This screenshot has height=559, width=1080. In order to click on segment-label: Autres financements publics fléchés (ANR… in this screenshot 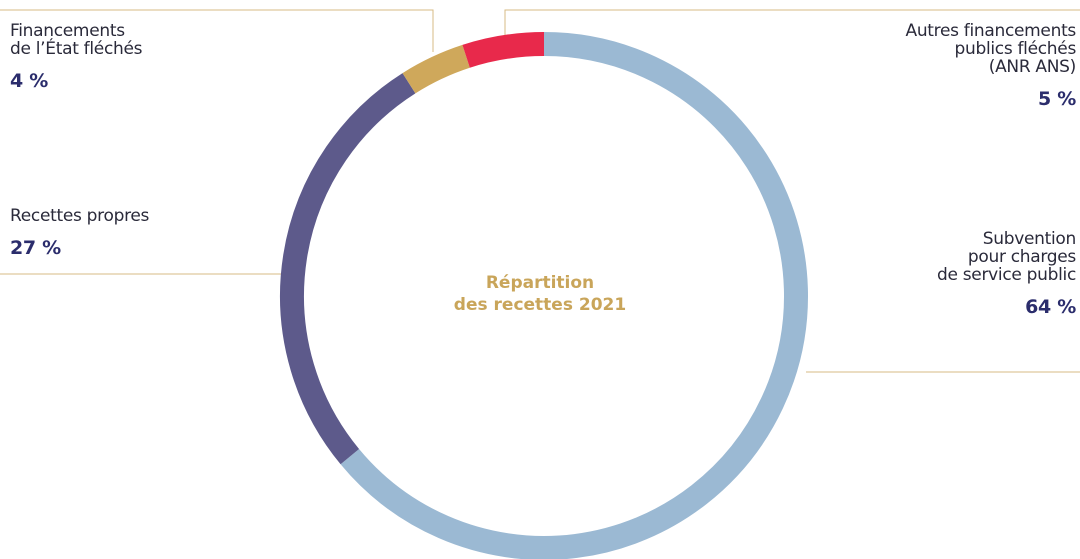, I will do `click(990, 65)`.